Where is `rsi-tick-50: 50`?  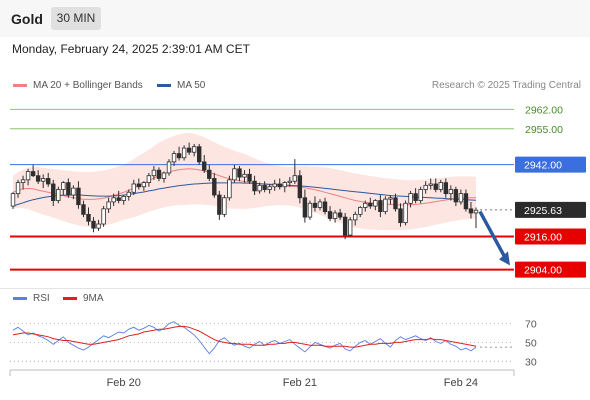
rsi-tick-50: 50 is located at coordinates (531, 343).